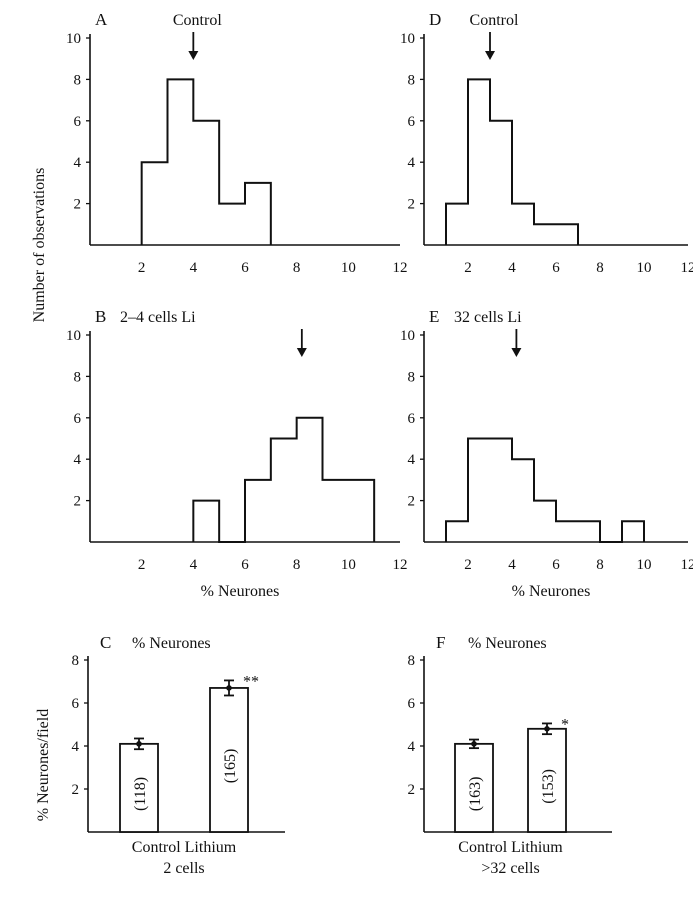 The image size is (693, 910). Describe the element at coordinates (43, 765) in the screenshot. I see `bar-y-axis-label: % Neurones/field` at that location.